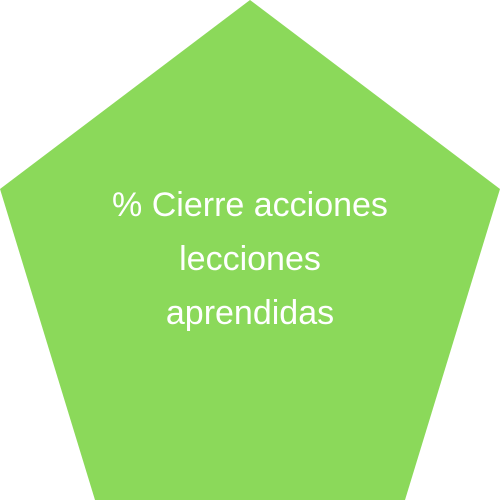 Image resolution: width=500 pixels, height=500 pixels. I want to click on label-line-1: % Cierre acciones, so click(250, 205).